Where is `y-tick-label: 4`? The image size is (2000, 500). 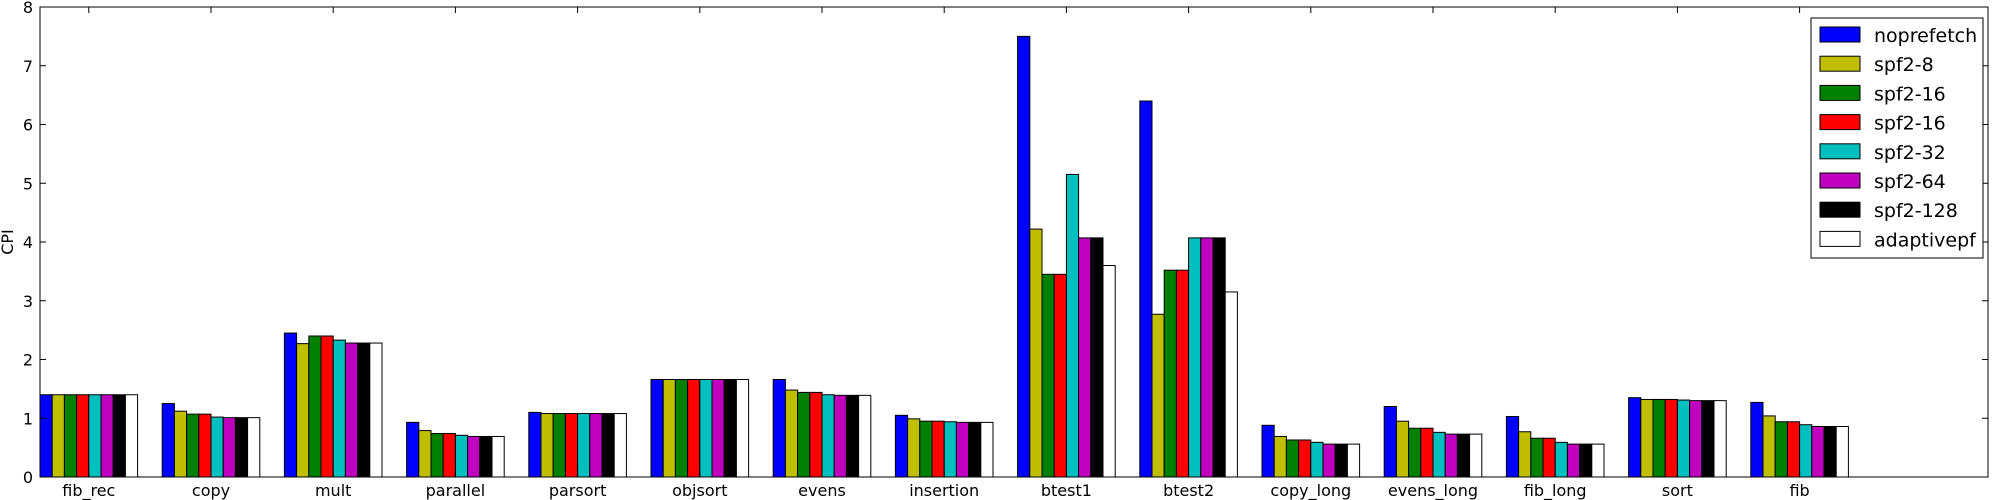
y-tick-label: 4 is located at coordinates (28, 242).